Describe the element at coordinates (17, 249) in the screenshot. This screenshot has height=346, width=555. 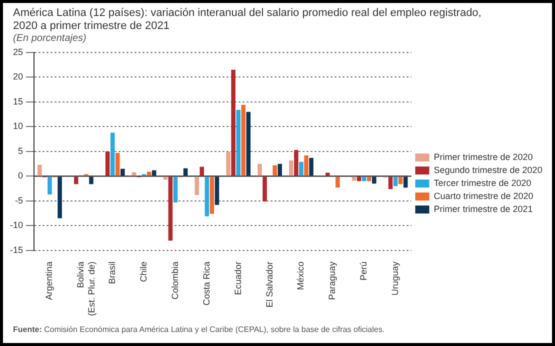
I see `y-tick-label: -15` at that location.